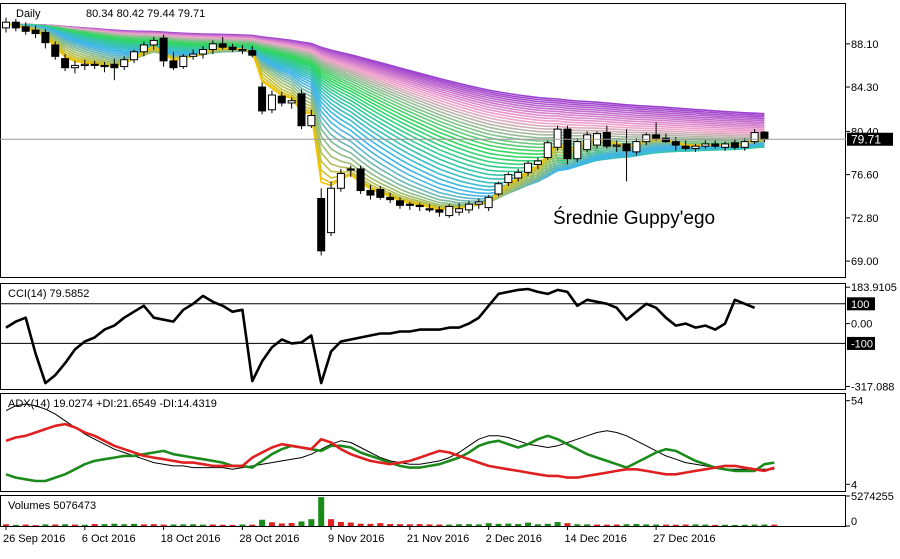  I want to click on time-tick-label: 21 Nov 2016, so click(438, 539).